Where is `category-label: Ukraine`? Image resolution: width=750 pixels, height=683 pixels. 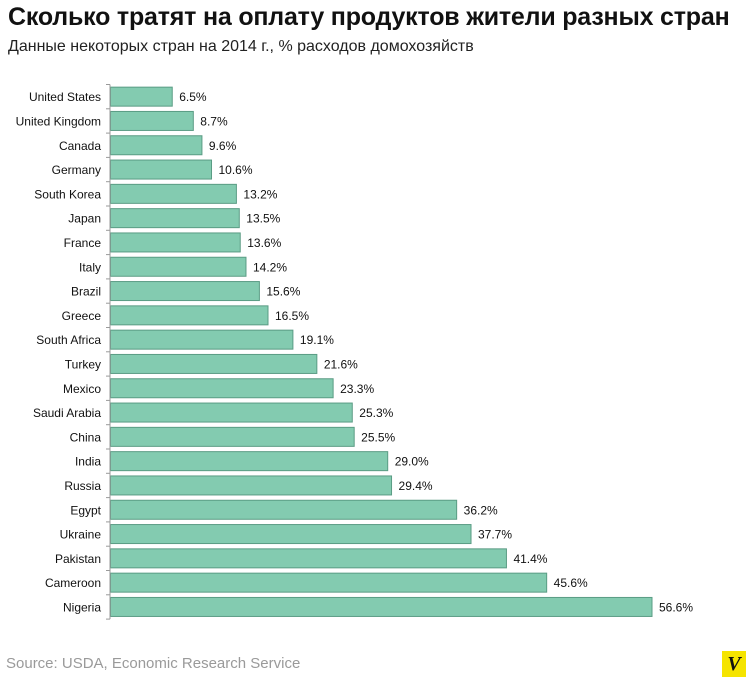 category-label: Ukraine is located at coordinates (81, 535).